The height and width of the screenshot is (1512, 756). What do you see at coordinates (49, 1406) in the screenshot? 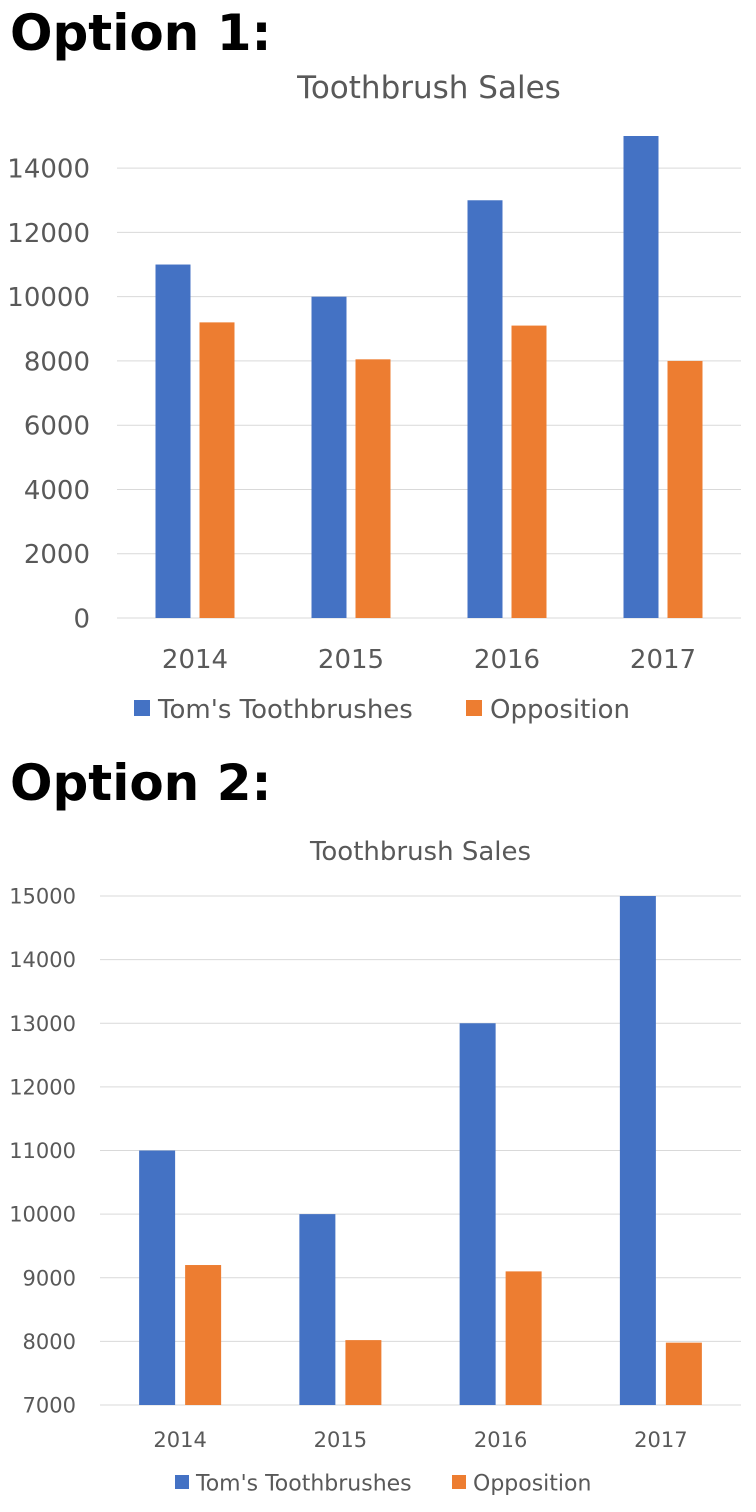
I see `y-tick-label: 7000` at bounding box center [49, 1406].